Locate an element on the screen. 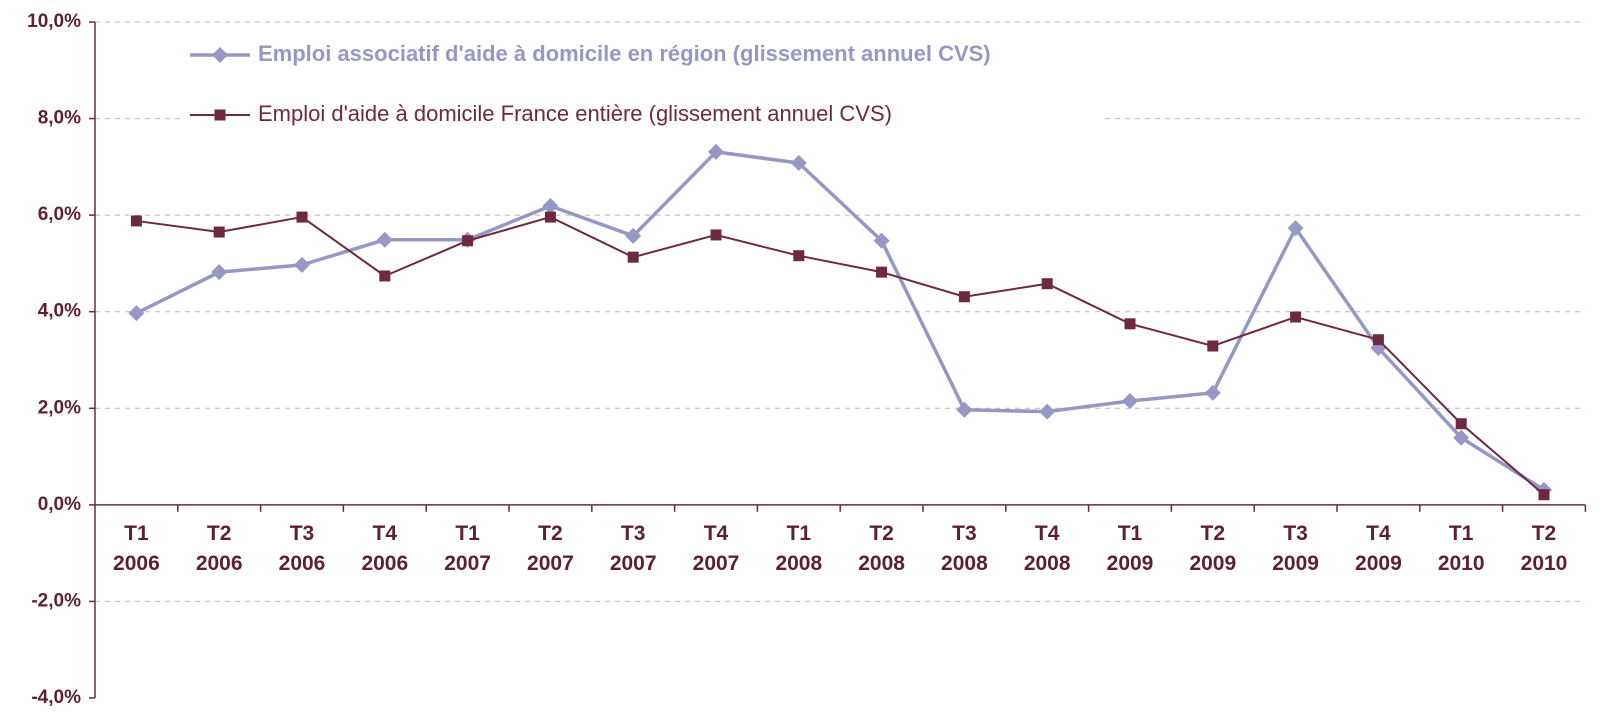  legend-background is located at coordinates (642, 84).